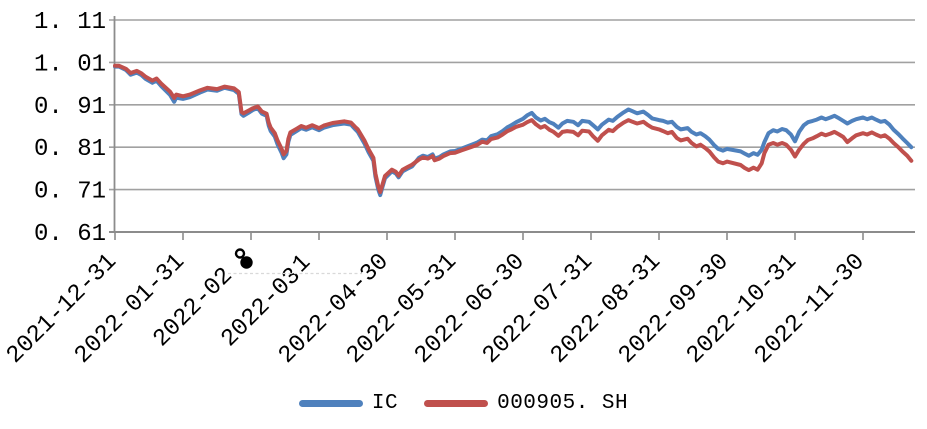  Describe the element at coordinates (70, 22) in the screenshot. I see `y-tick-label: 1. 11` at that location.